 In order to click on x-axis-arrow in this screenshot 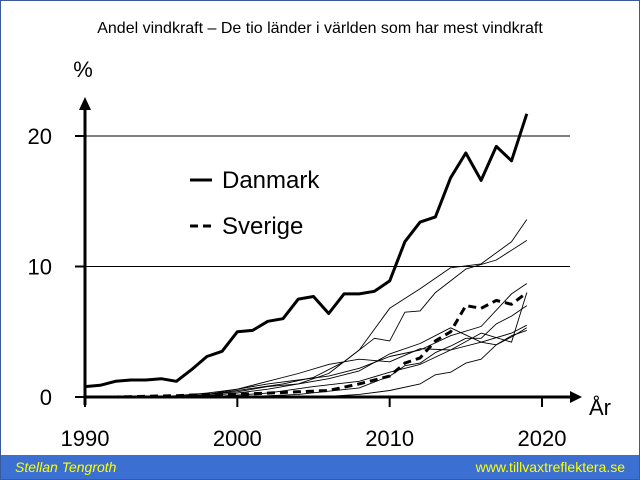, I will do `click(576, 397)`.